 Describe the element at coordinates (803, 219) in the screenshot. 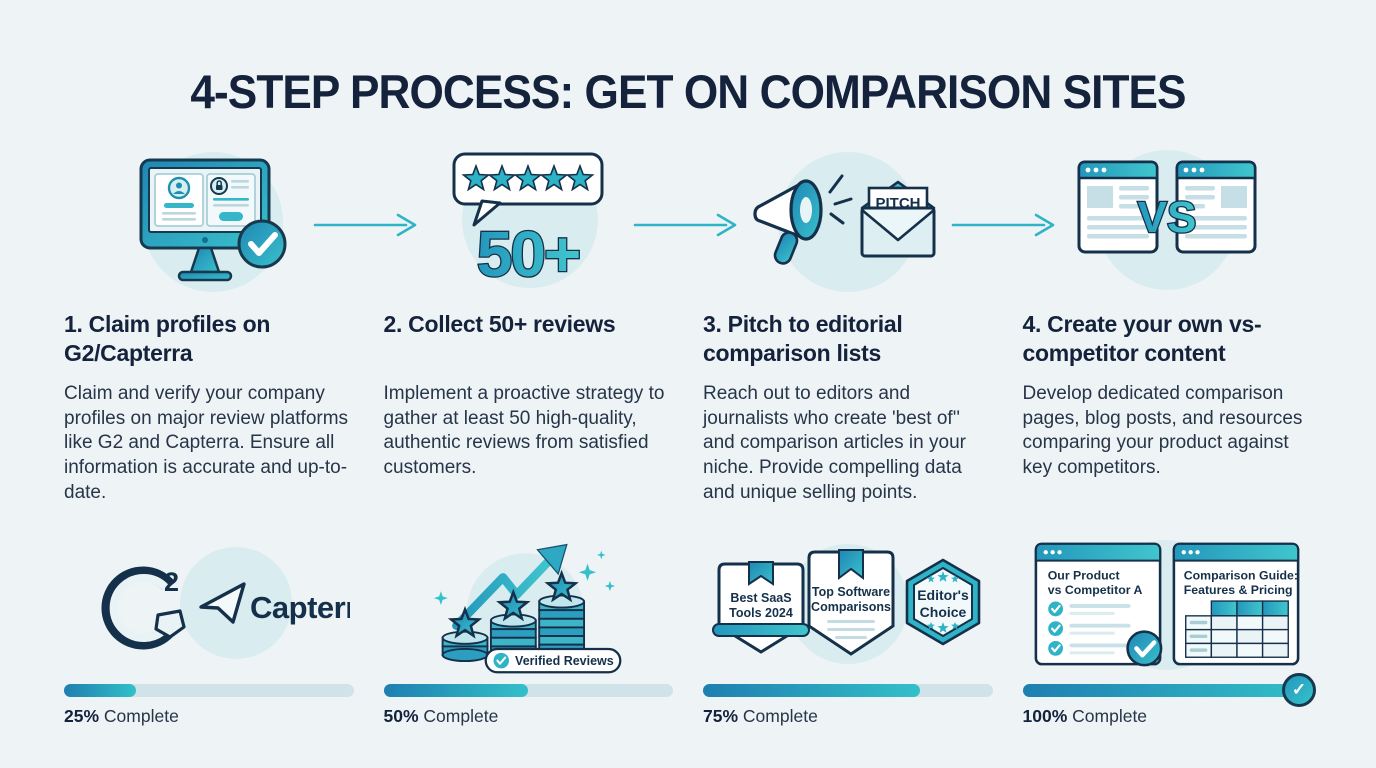

I see `megaphone-icon` at that location.